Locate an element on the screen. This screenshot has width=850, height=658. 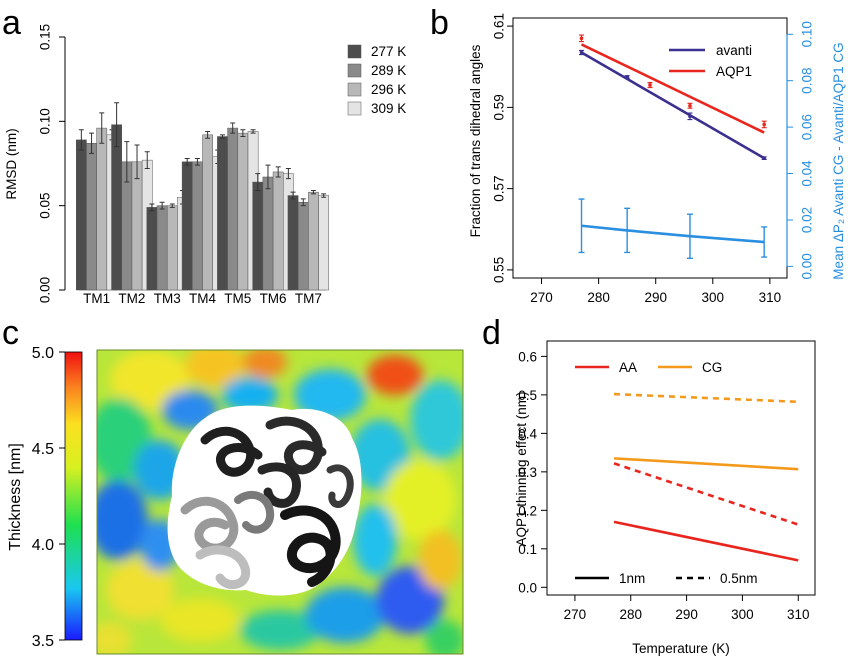
panel-d-ytick-label: 0.5 is located at coordinates (527, 395).